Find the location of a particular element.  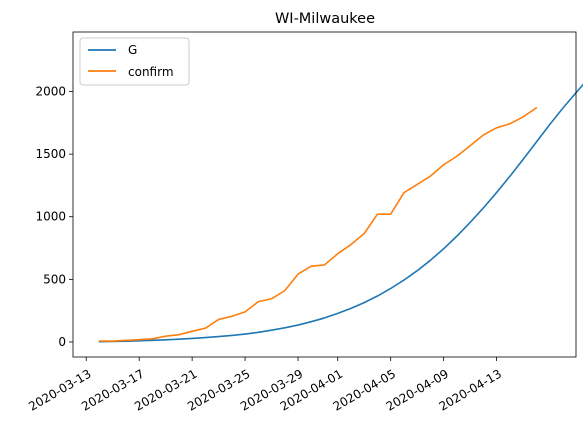

y-tick-label: 1500 is located at coordinates (50, 154).